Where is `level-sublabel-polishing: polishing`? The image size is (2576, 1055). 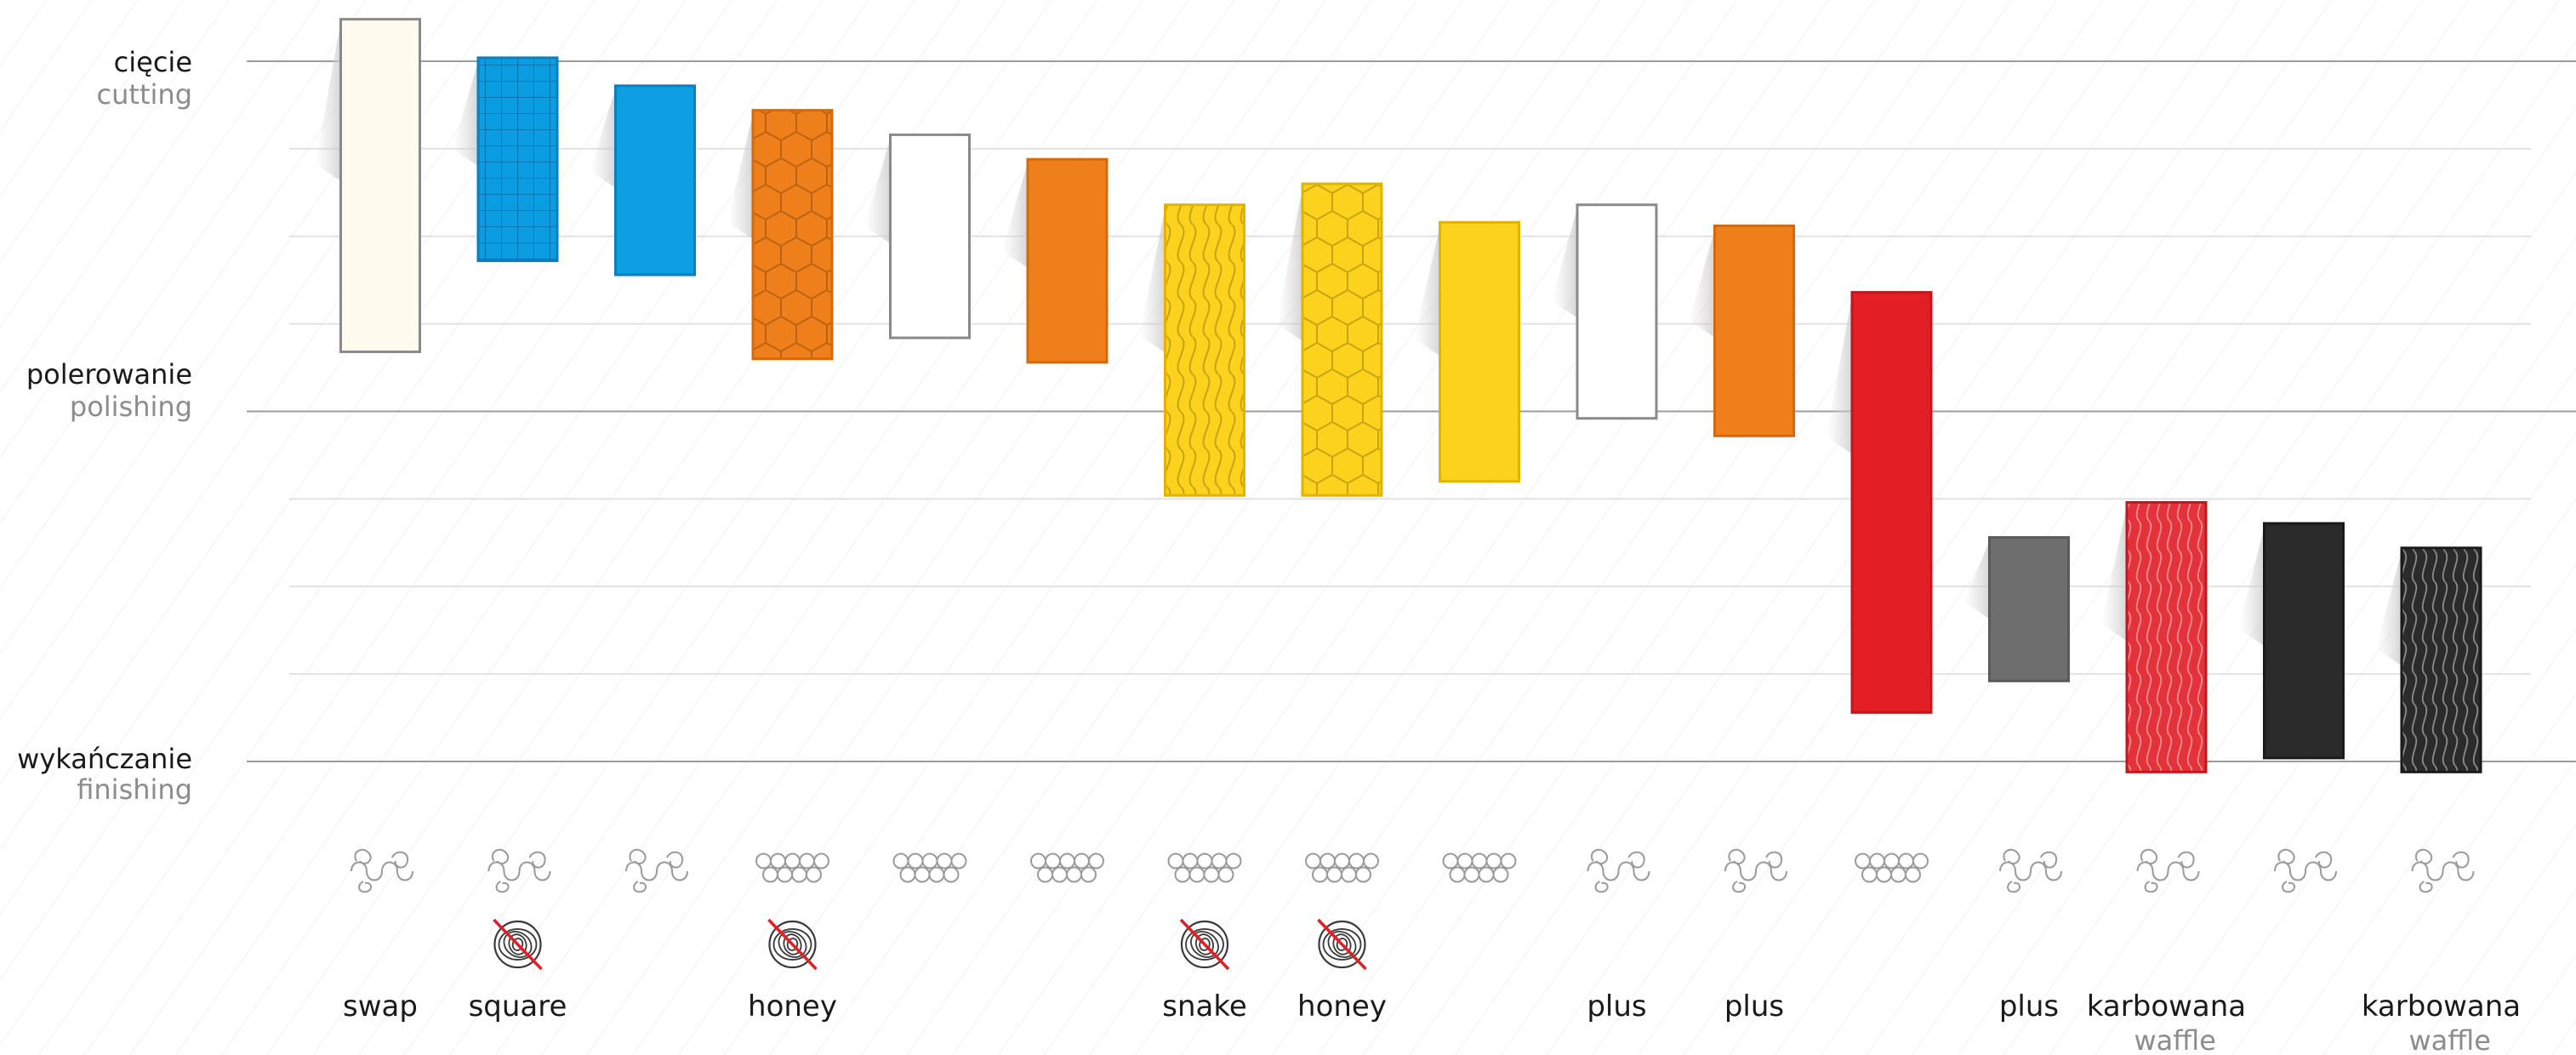
level-sublabel-polishing: polishing is located at coordinates (131, 407).